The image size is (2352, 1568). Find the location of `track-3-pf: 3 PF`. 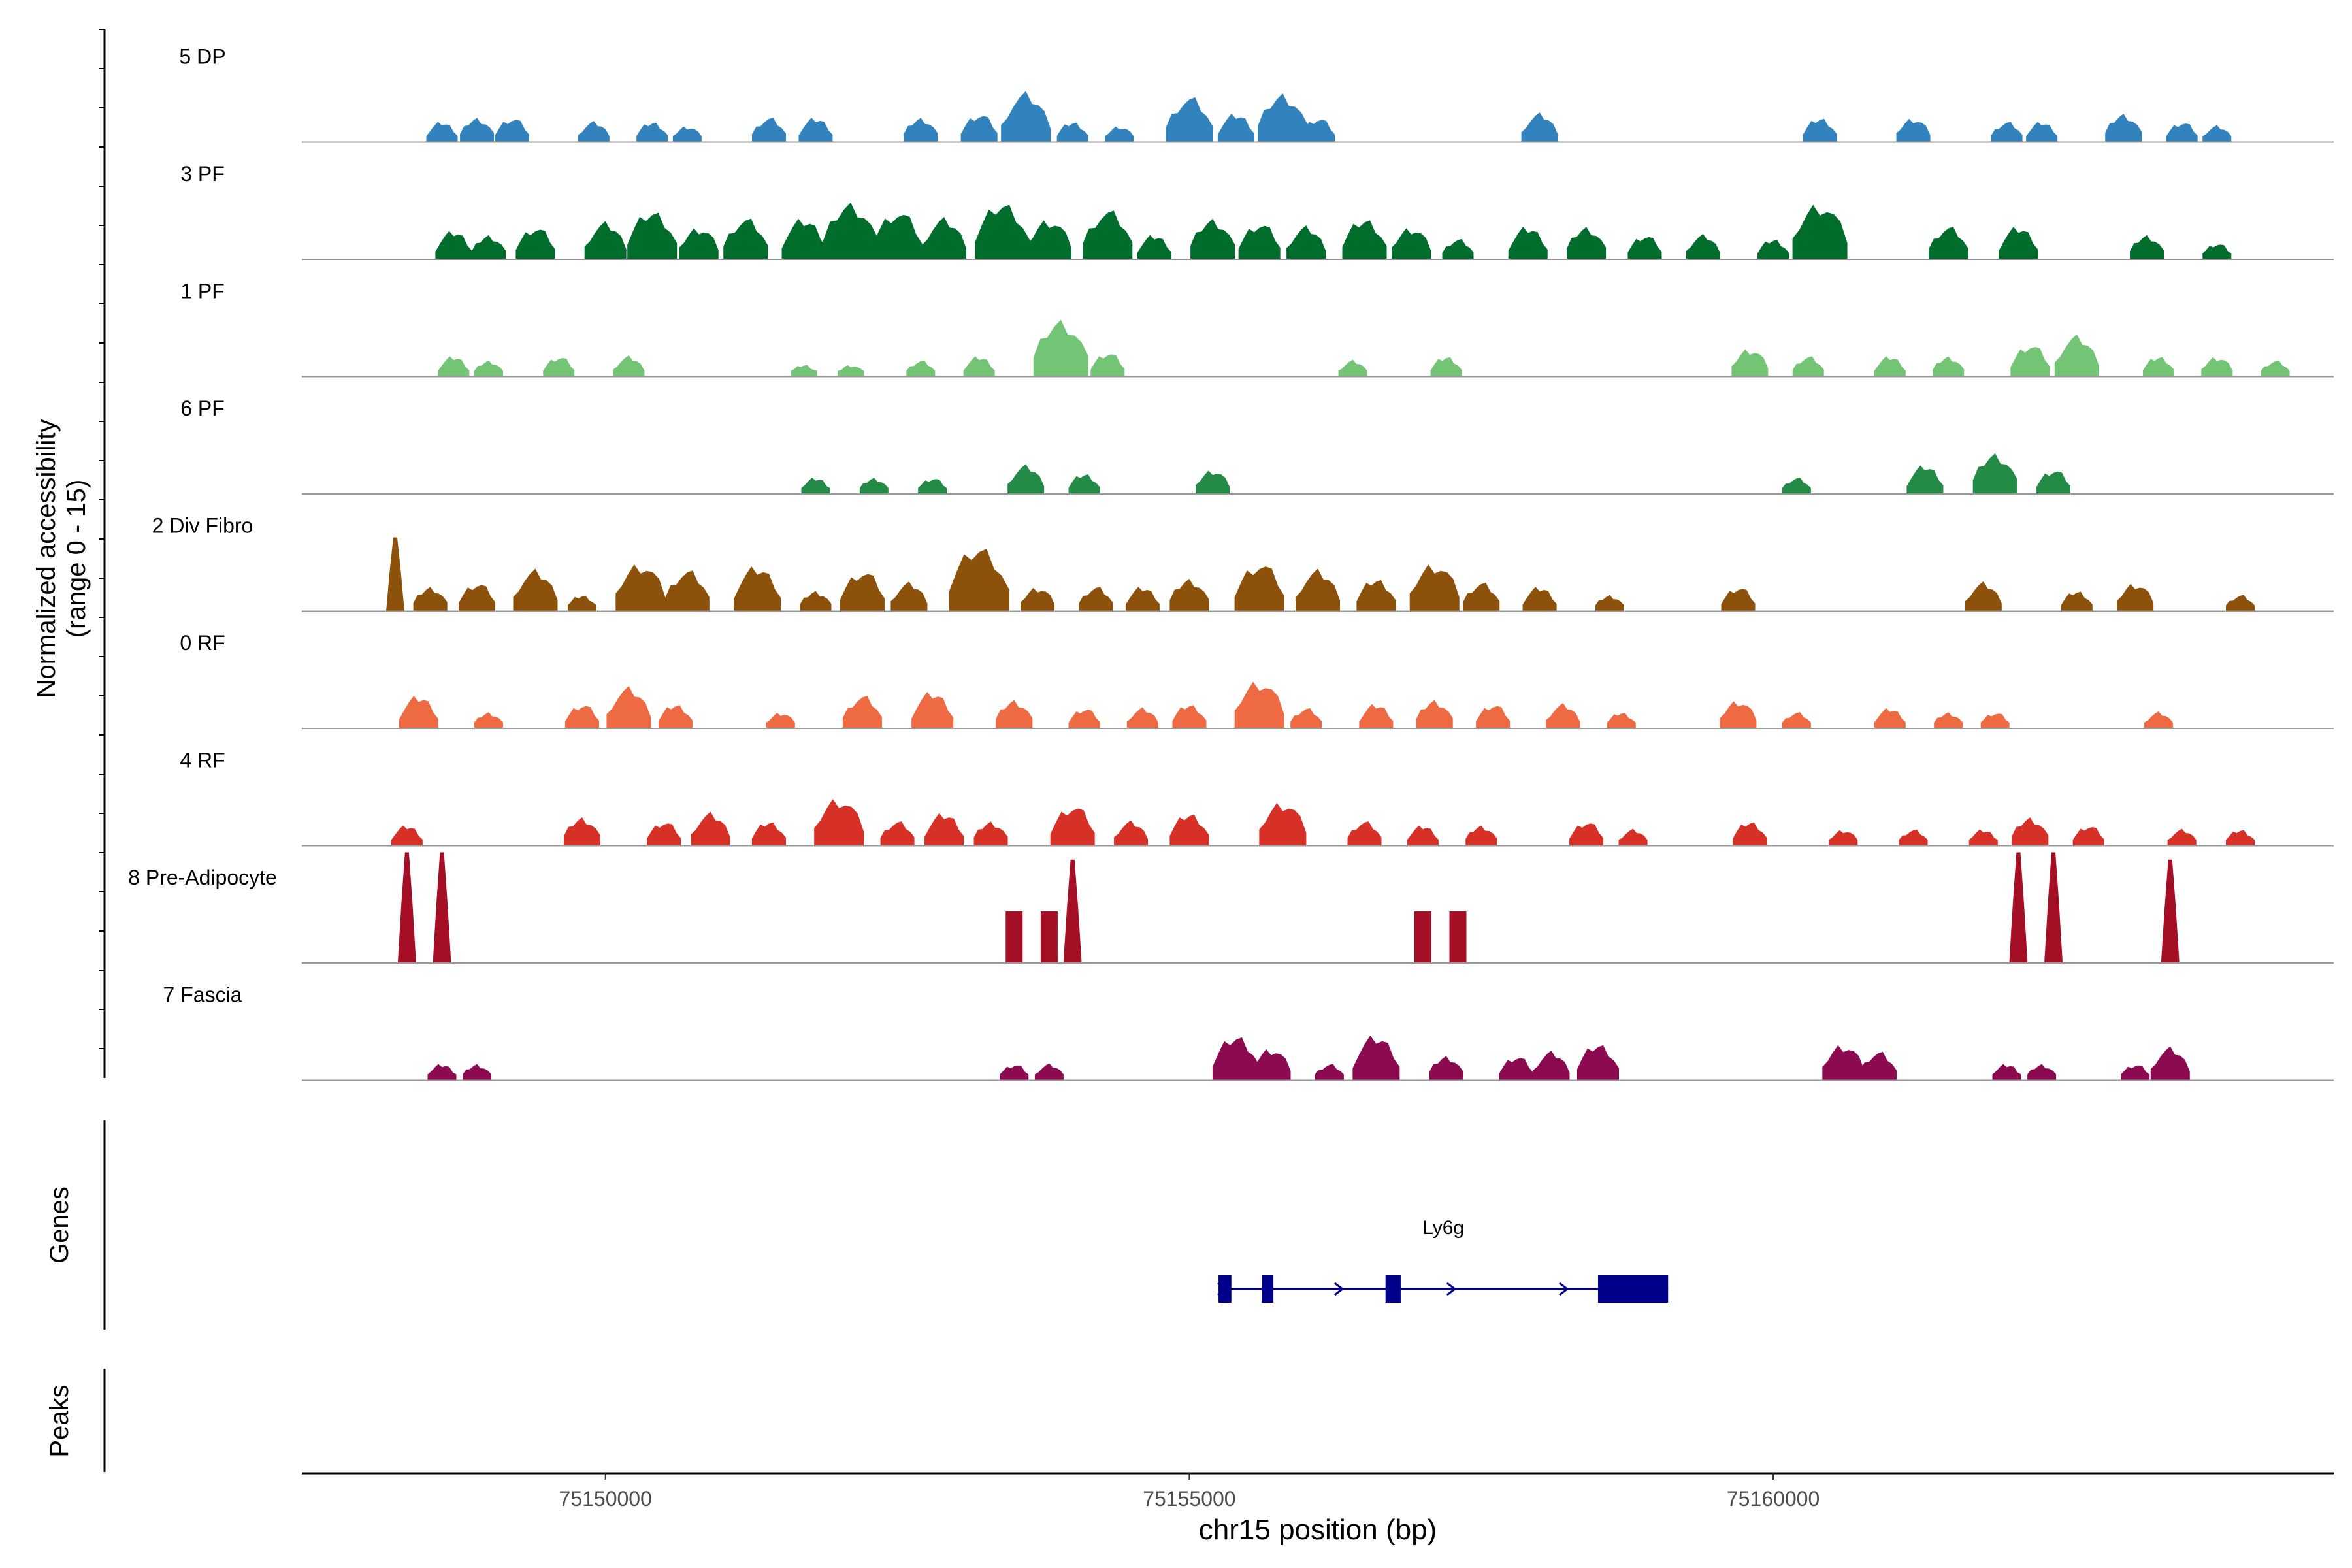

track-3-pf: 3 PF is located at coordinates (1257, 211).